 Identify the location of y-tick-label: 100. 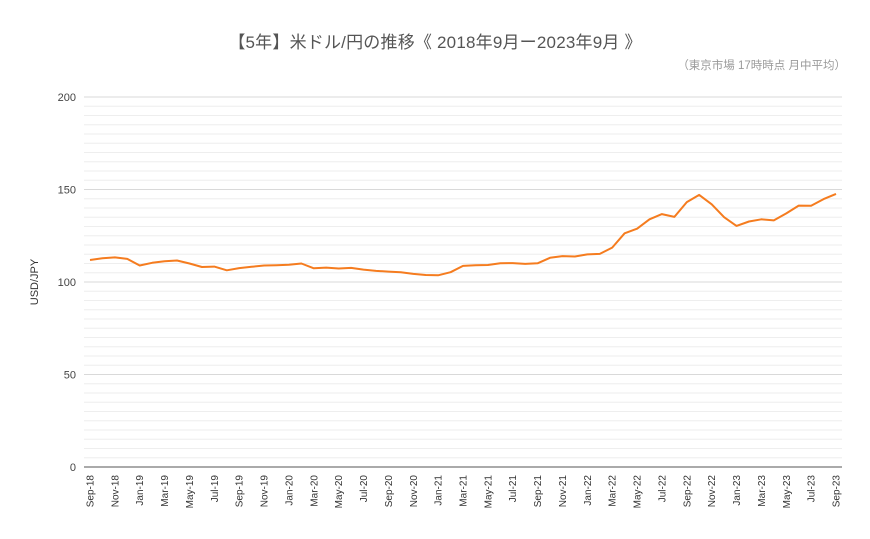
(67, 283).